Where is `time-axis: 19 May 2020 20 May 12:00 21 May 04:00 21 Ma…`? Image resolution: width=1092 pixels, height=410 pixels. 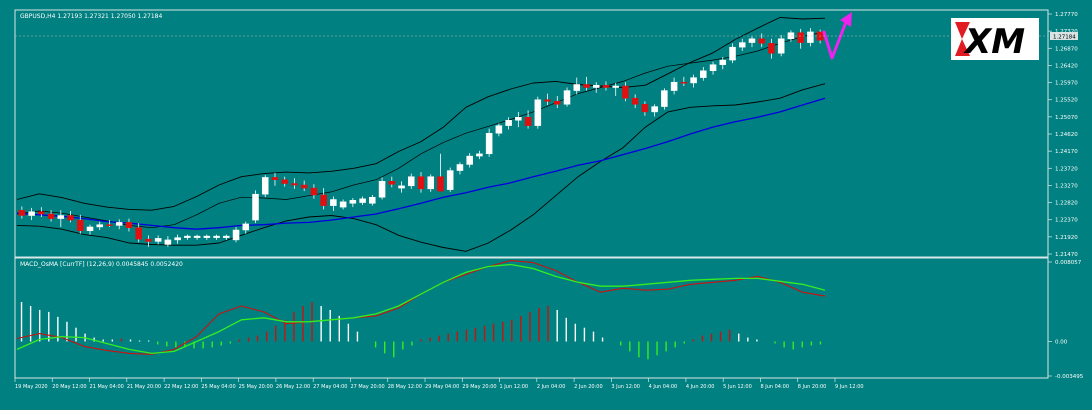 time-axis: 19 May 2020 20 May 12:00 21 May 04:00 21 Ma… is located at coordinates (439, 384).